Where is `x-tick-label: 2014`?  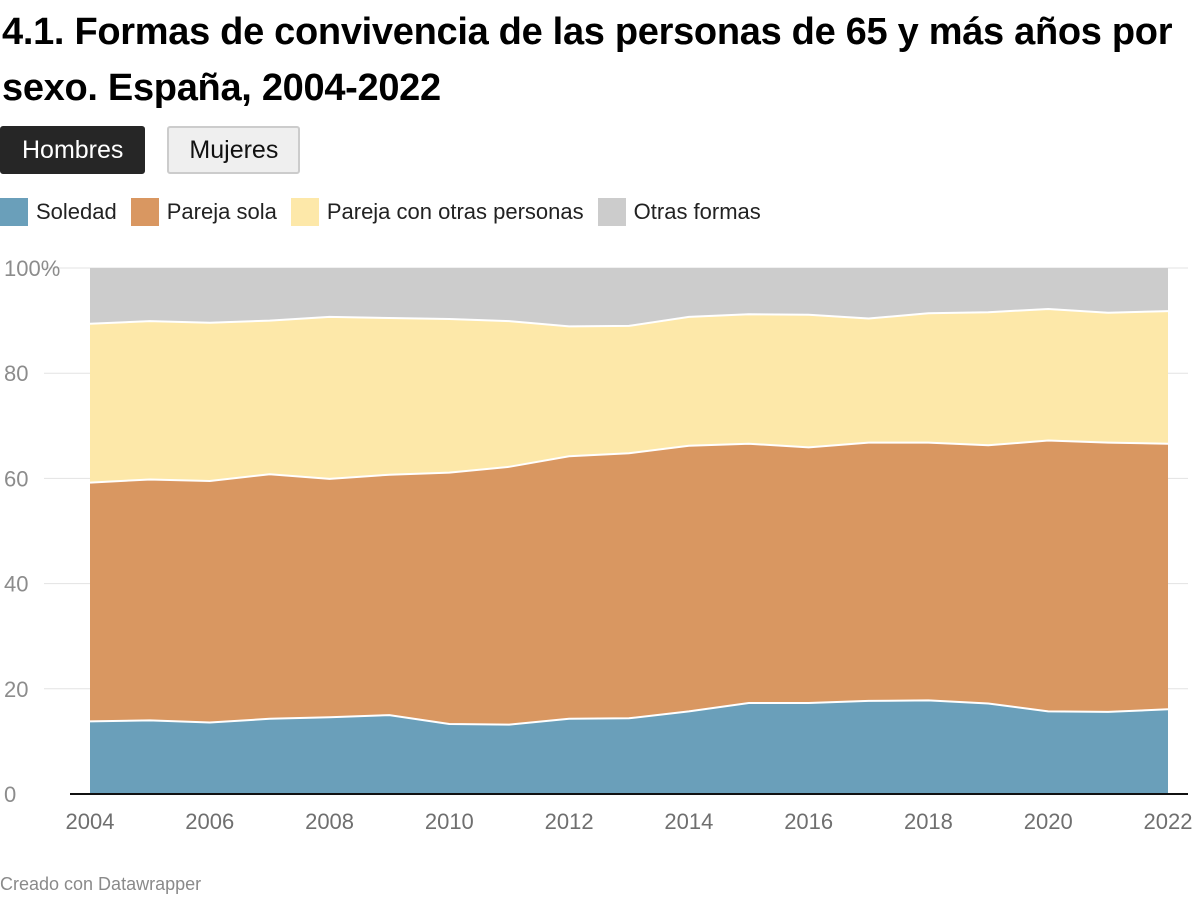
x-tick-label: 2014 is located at coordinates (688, 821).